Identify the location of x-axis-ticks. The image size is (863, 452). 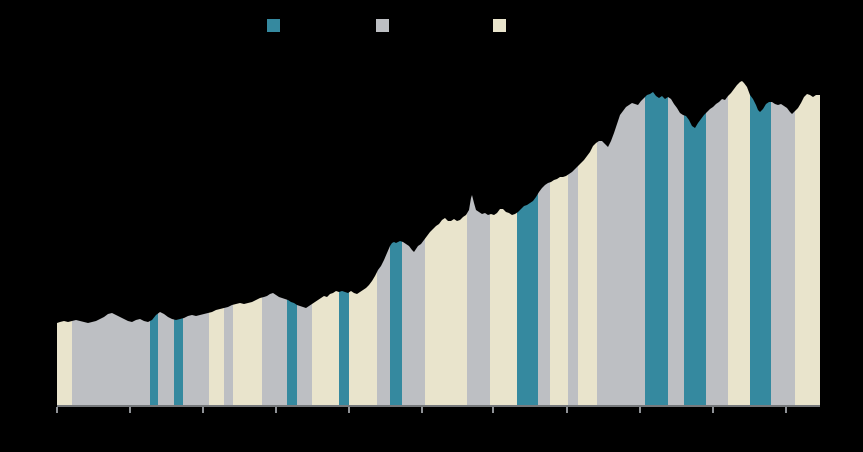
(421, 410).